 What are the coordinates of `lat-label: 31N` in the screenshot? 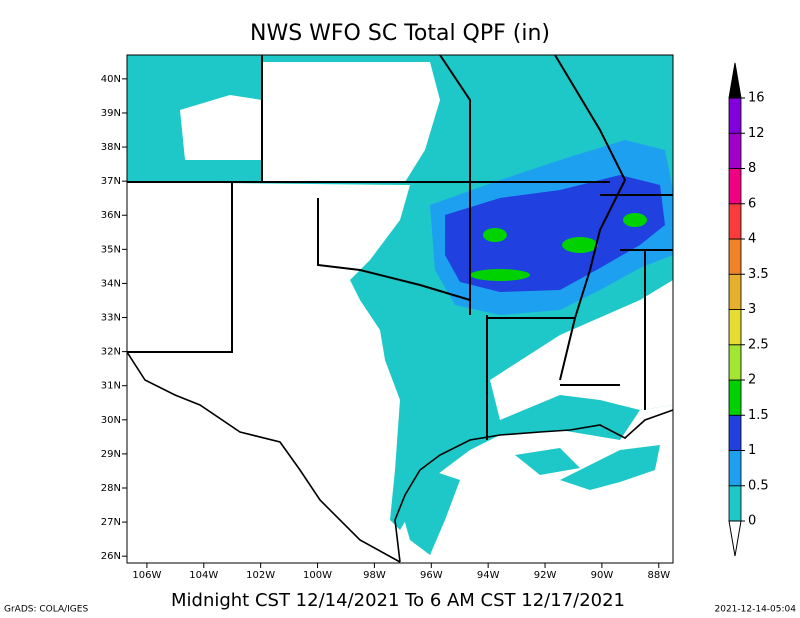 It's located at (111, 386).